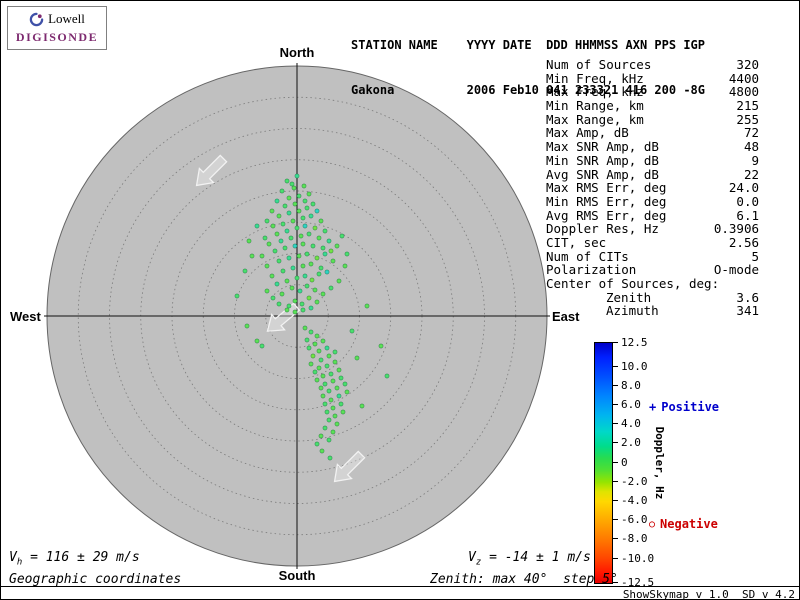 This screenshot has height=600, width=800. I want to click on param-label: Center of Sources, deg:, so click(633, 283).